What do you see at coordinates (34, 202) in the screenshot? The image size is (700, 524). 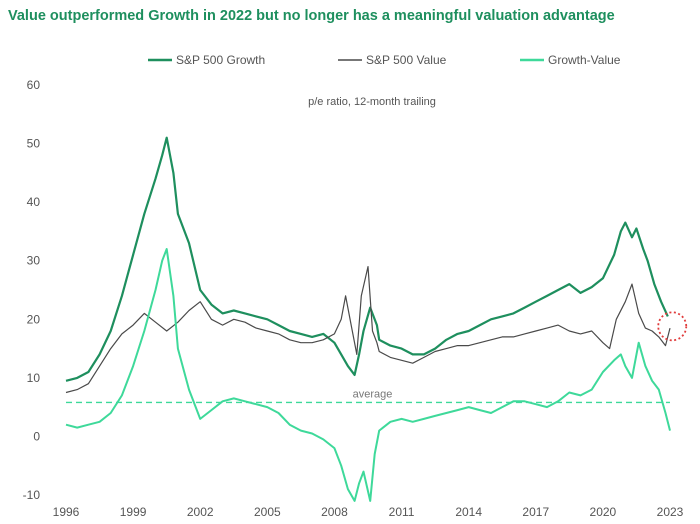 I see `y-tick-label: 40` at bounding box center [34, 202].